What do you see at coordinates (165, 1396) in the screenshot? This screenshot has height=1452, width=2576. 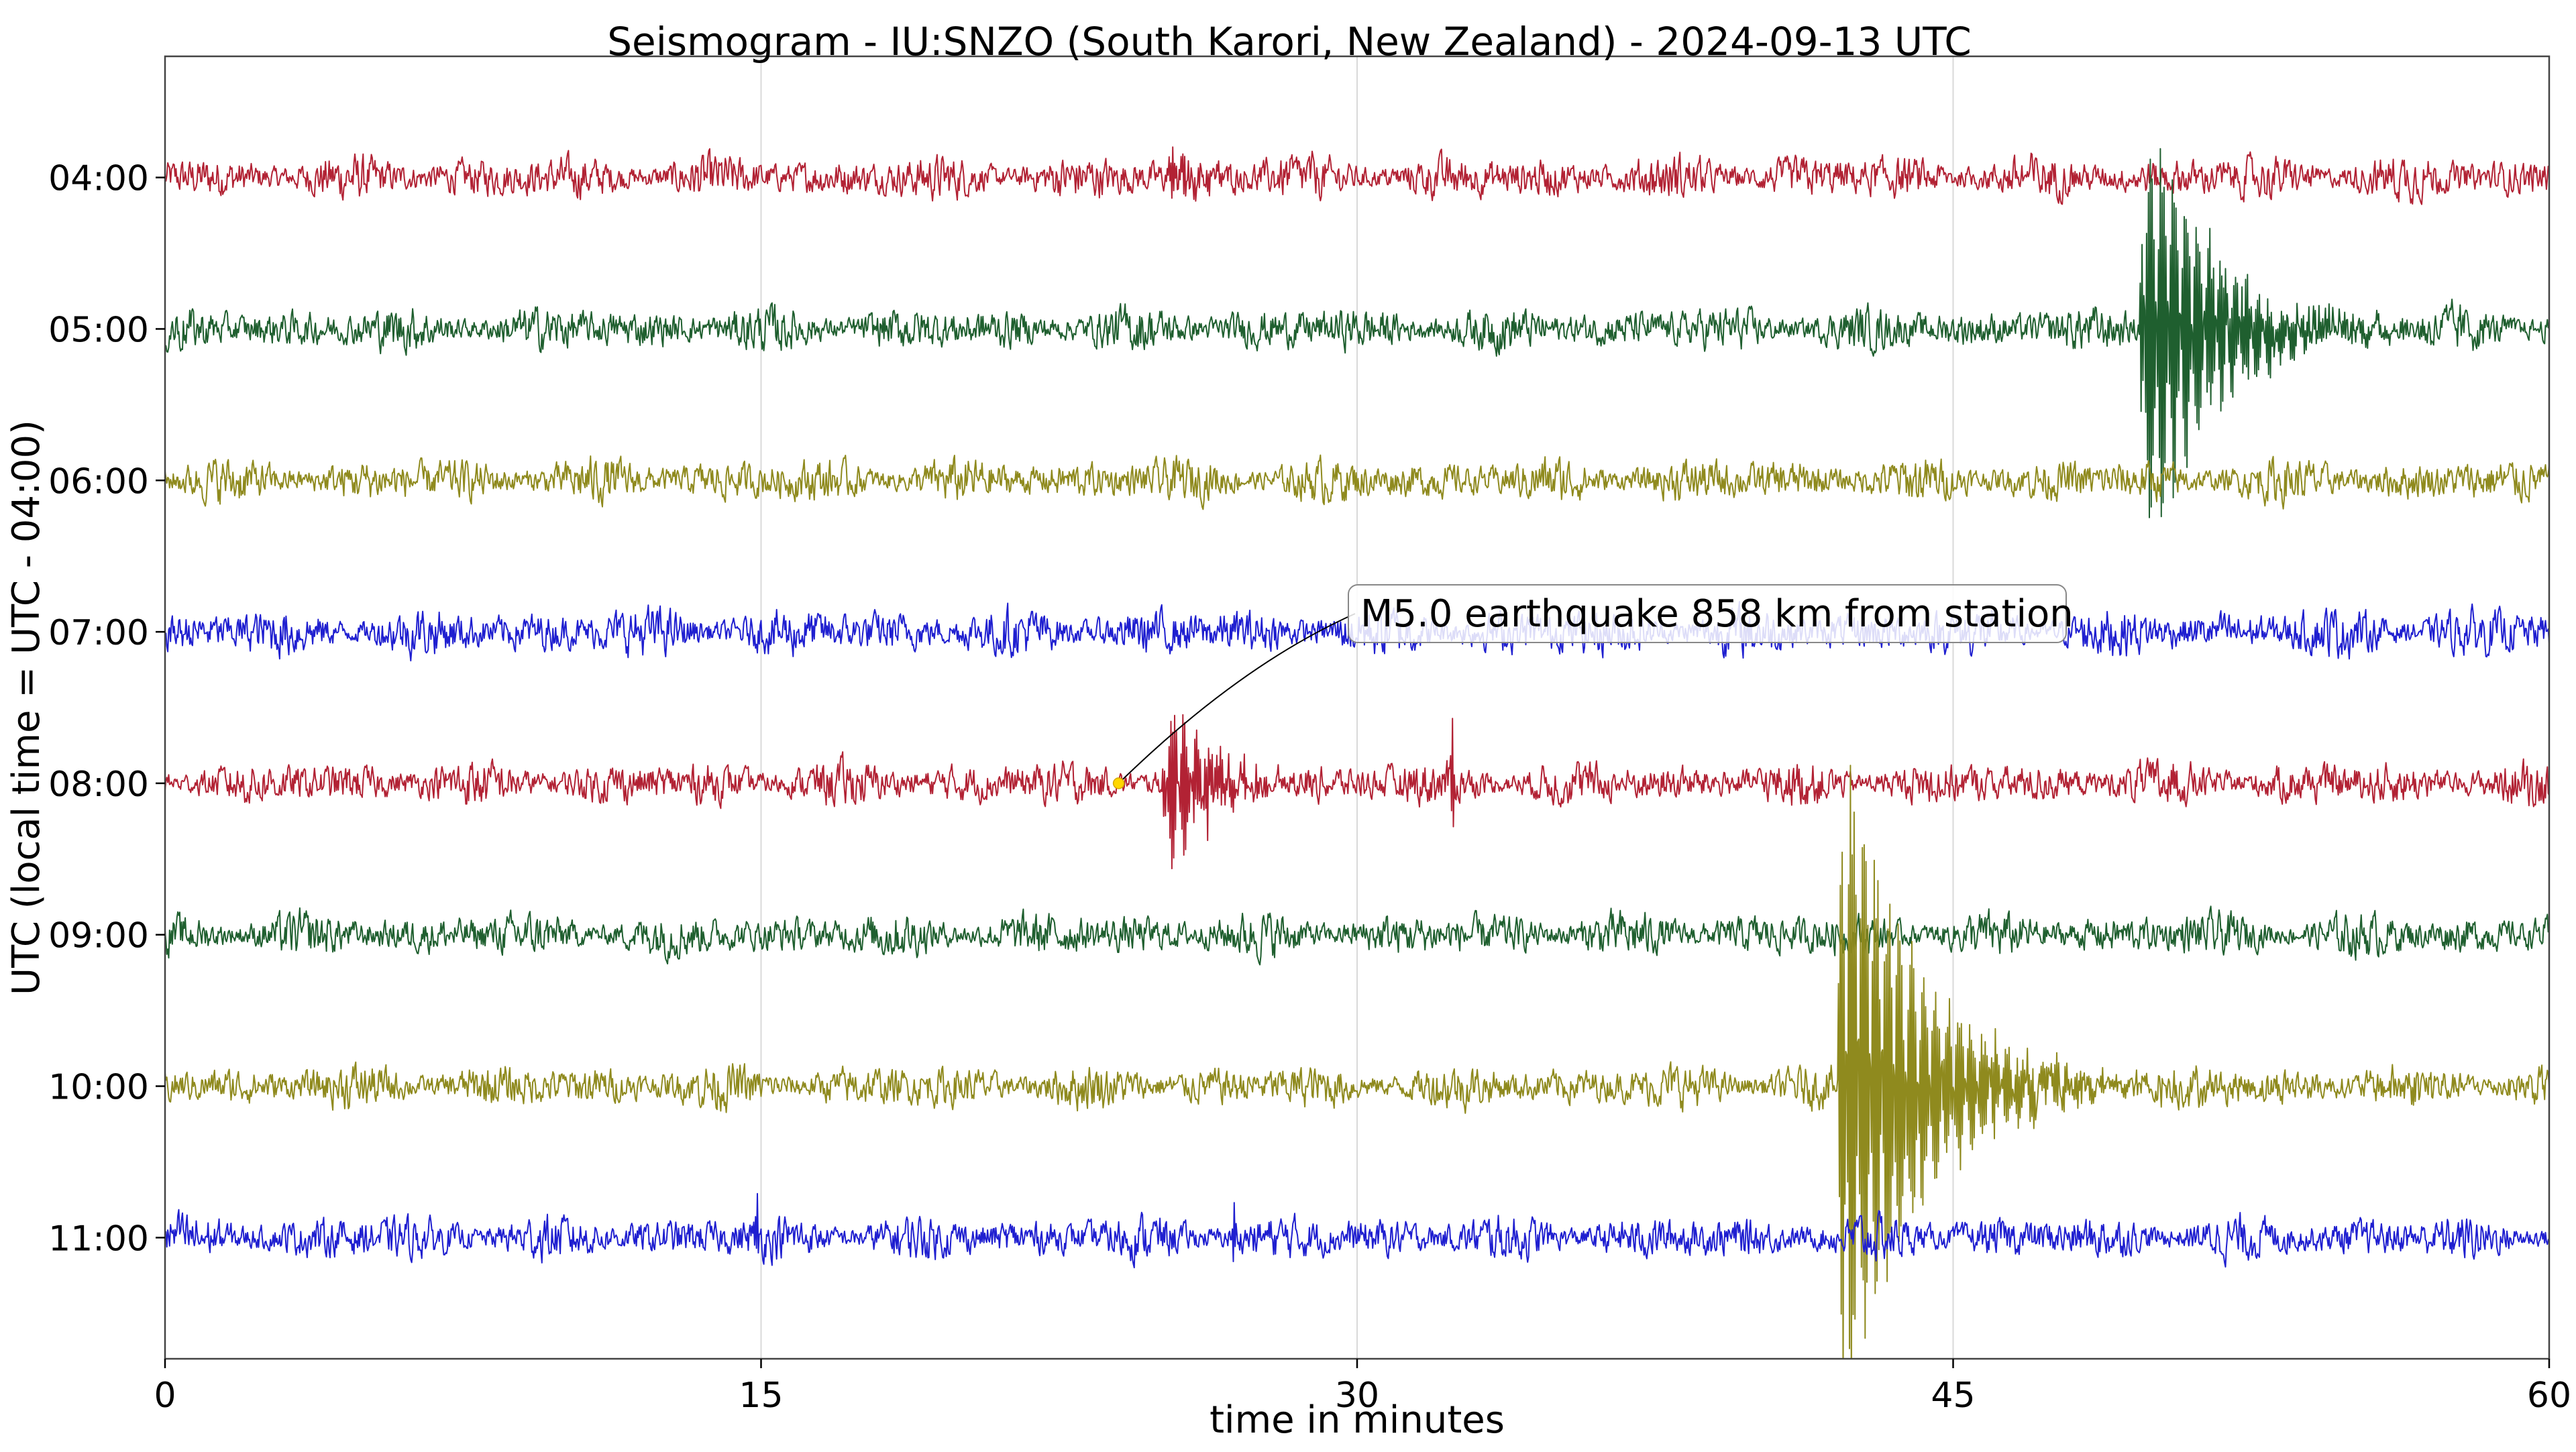 I see `x-tick-label: 0` at bounding box center [165, 1396].